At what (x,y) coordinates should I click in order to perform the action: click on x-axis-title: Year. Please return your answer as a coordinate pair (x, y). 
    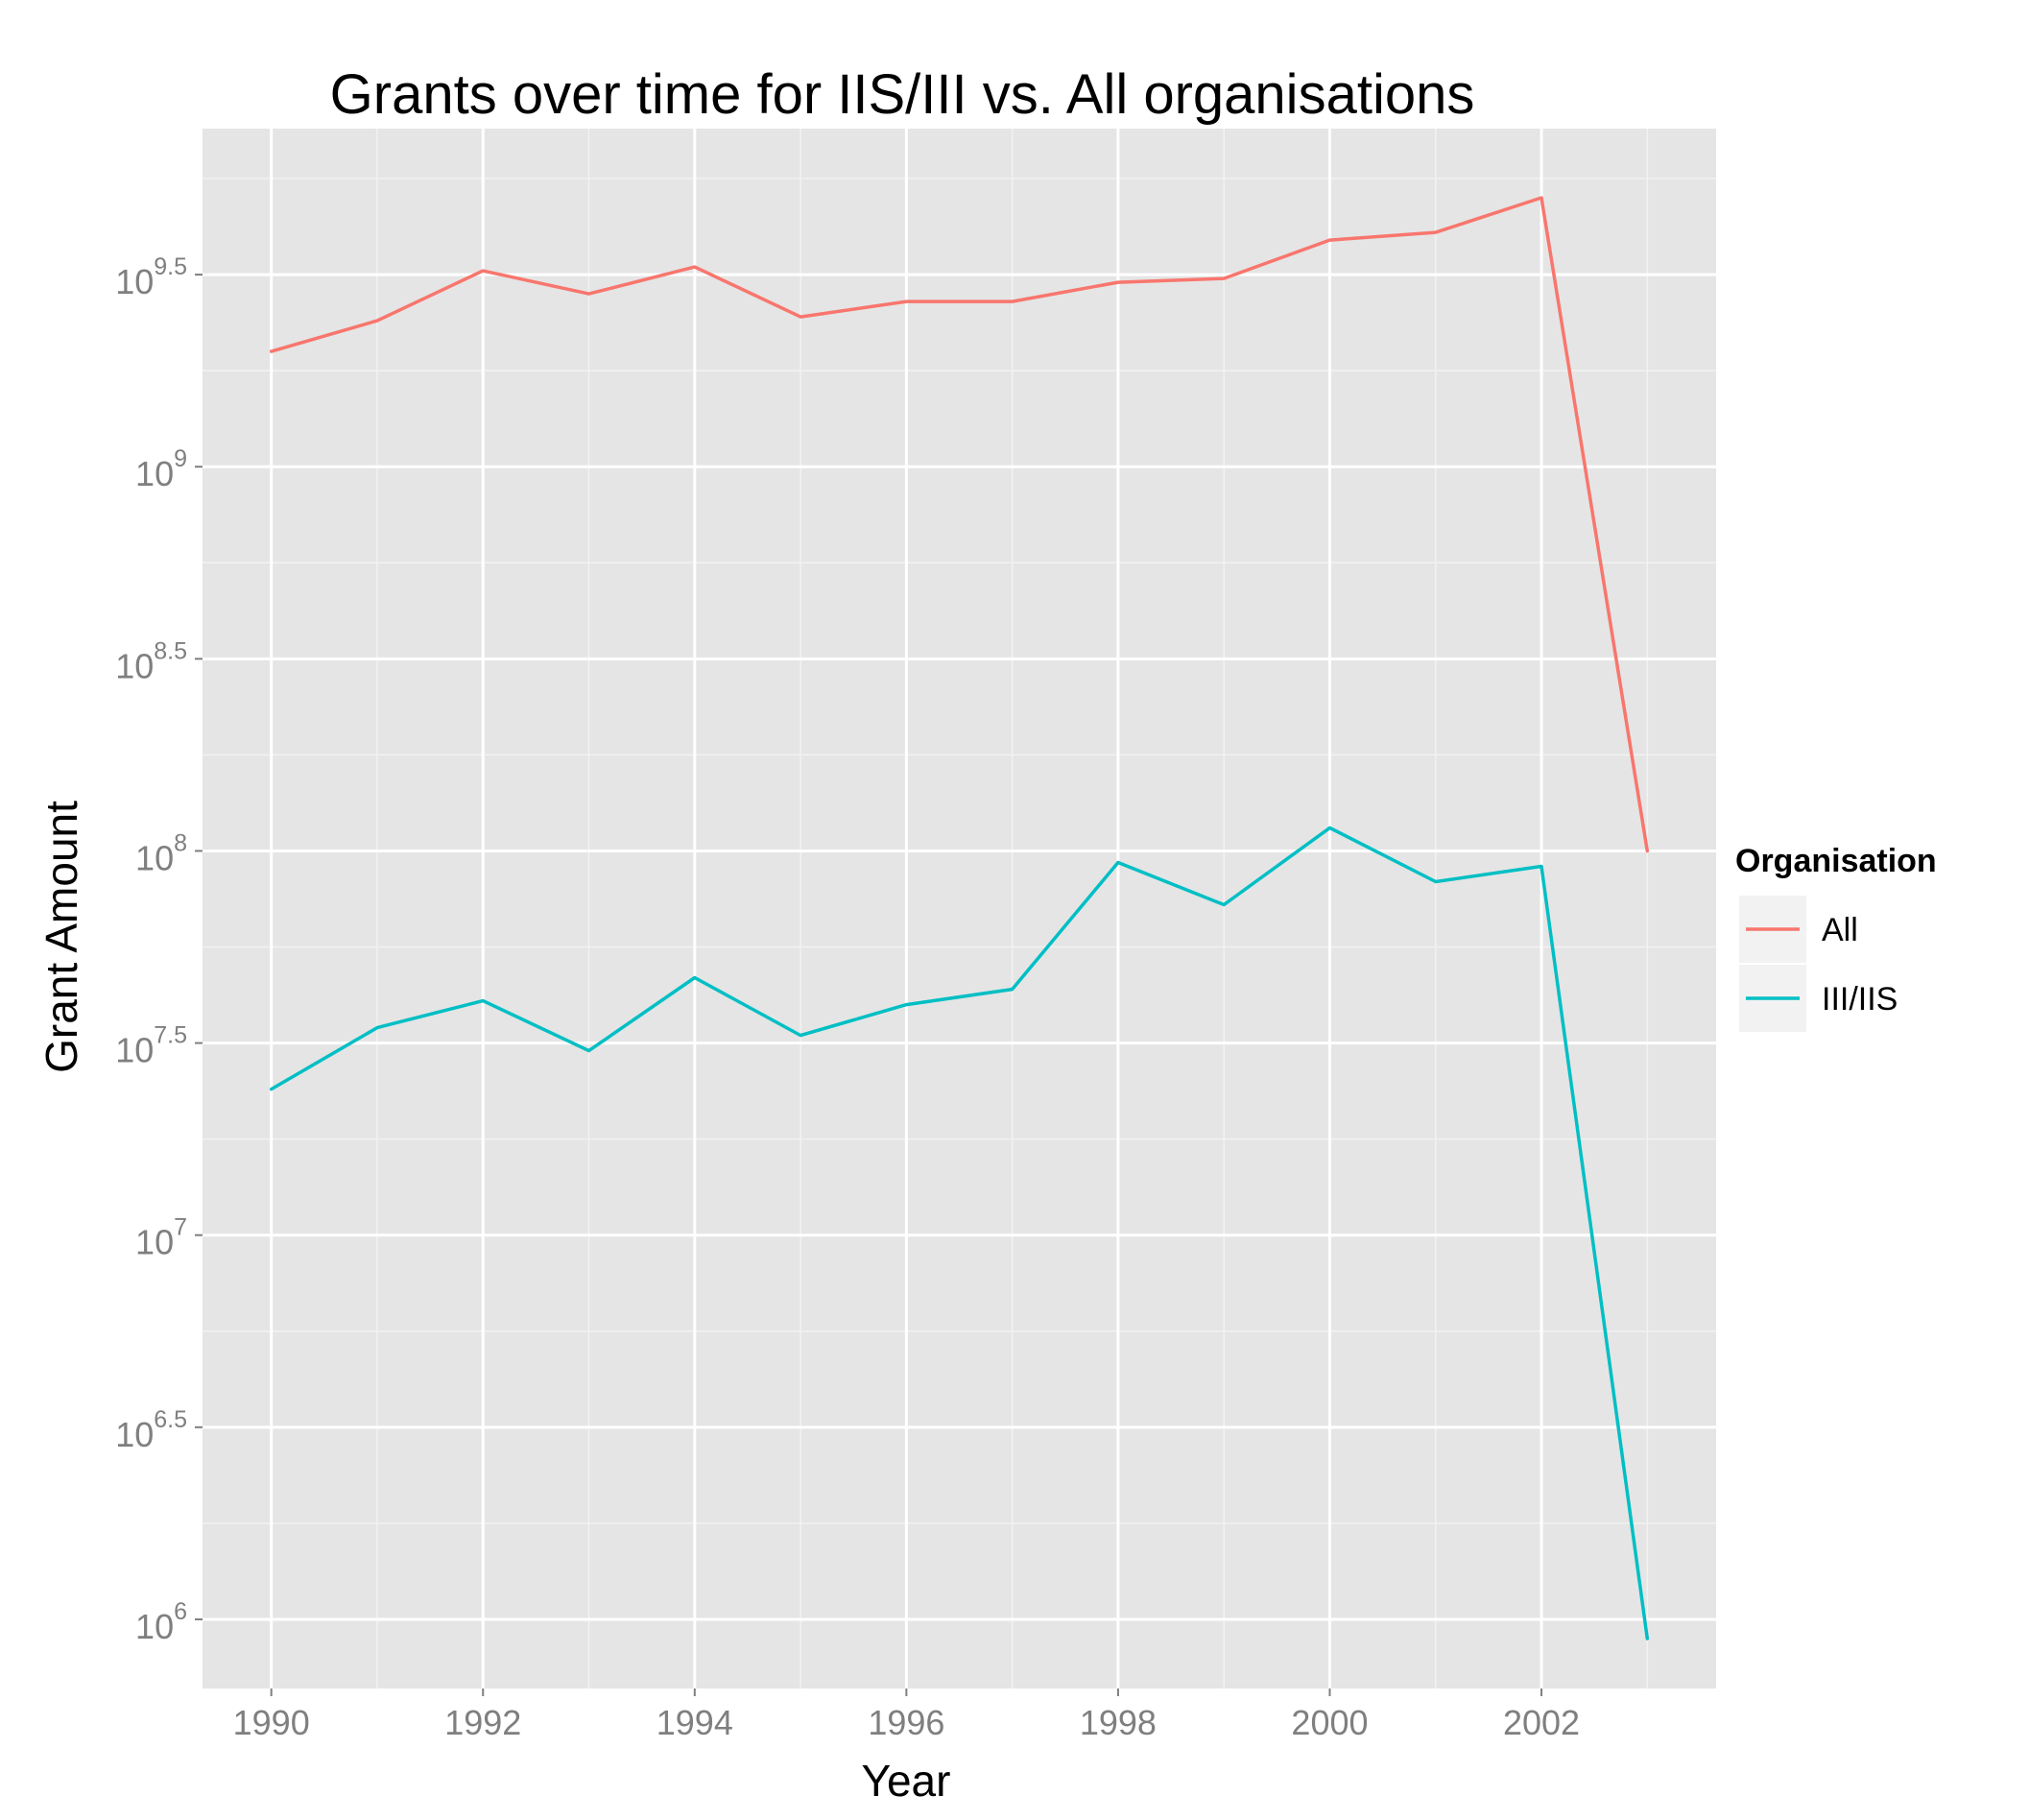
    Looking at the image, I should click on (906, 1781).